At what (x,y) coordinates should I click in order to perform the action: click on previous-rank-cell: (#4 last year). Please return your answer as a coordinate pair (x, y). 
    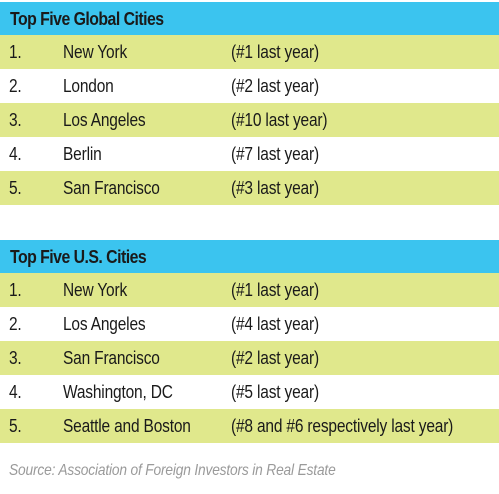
    Looking at the image, I should click on (275, 324).